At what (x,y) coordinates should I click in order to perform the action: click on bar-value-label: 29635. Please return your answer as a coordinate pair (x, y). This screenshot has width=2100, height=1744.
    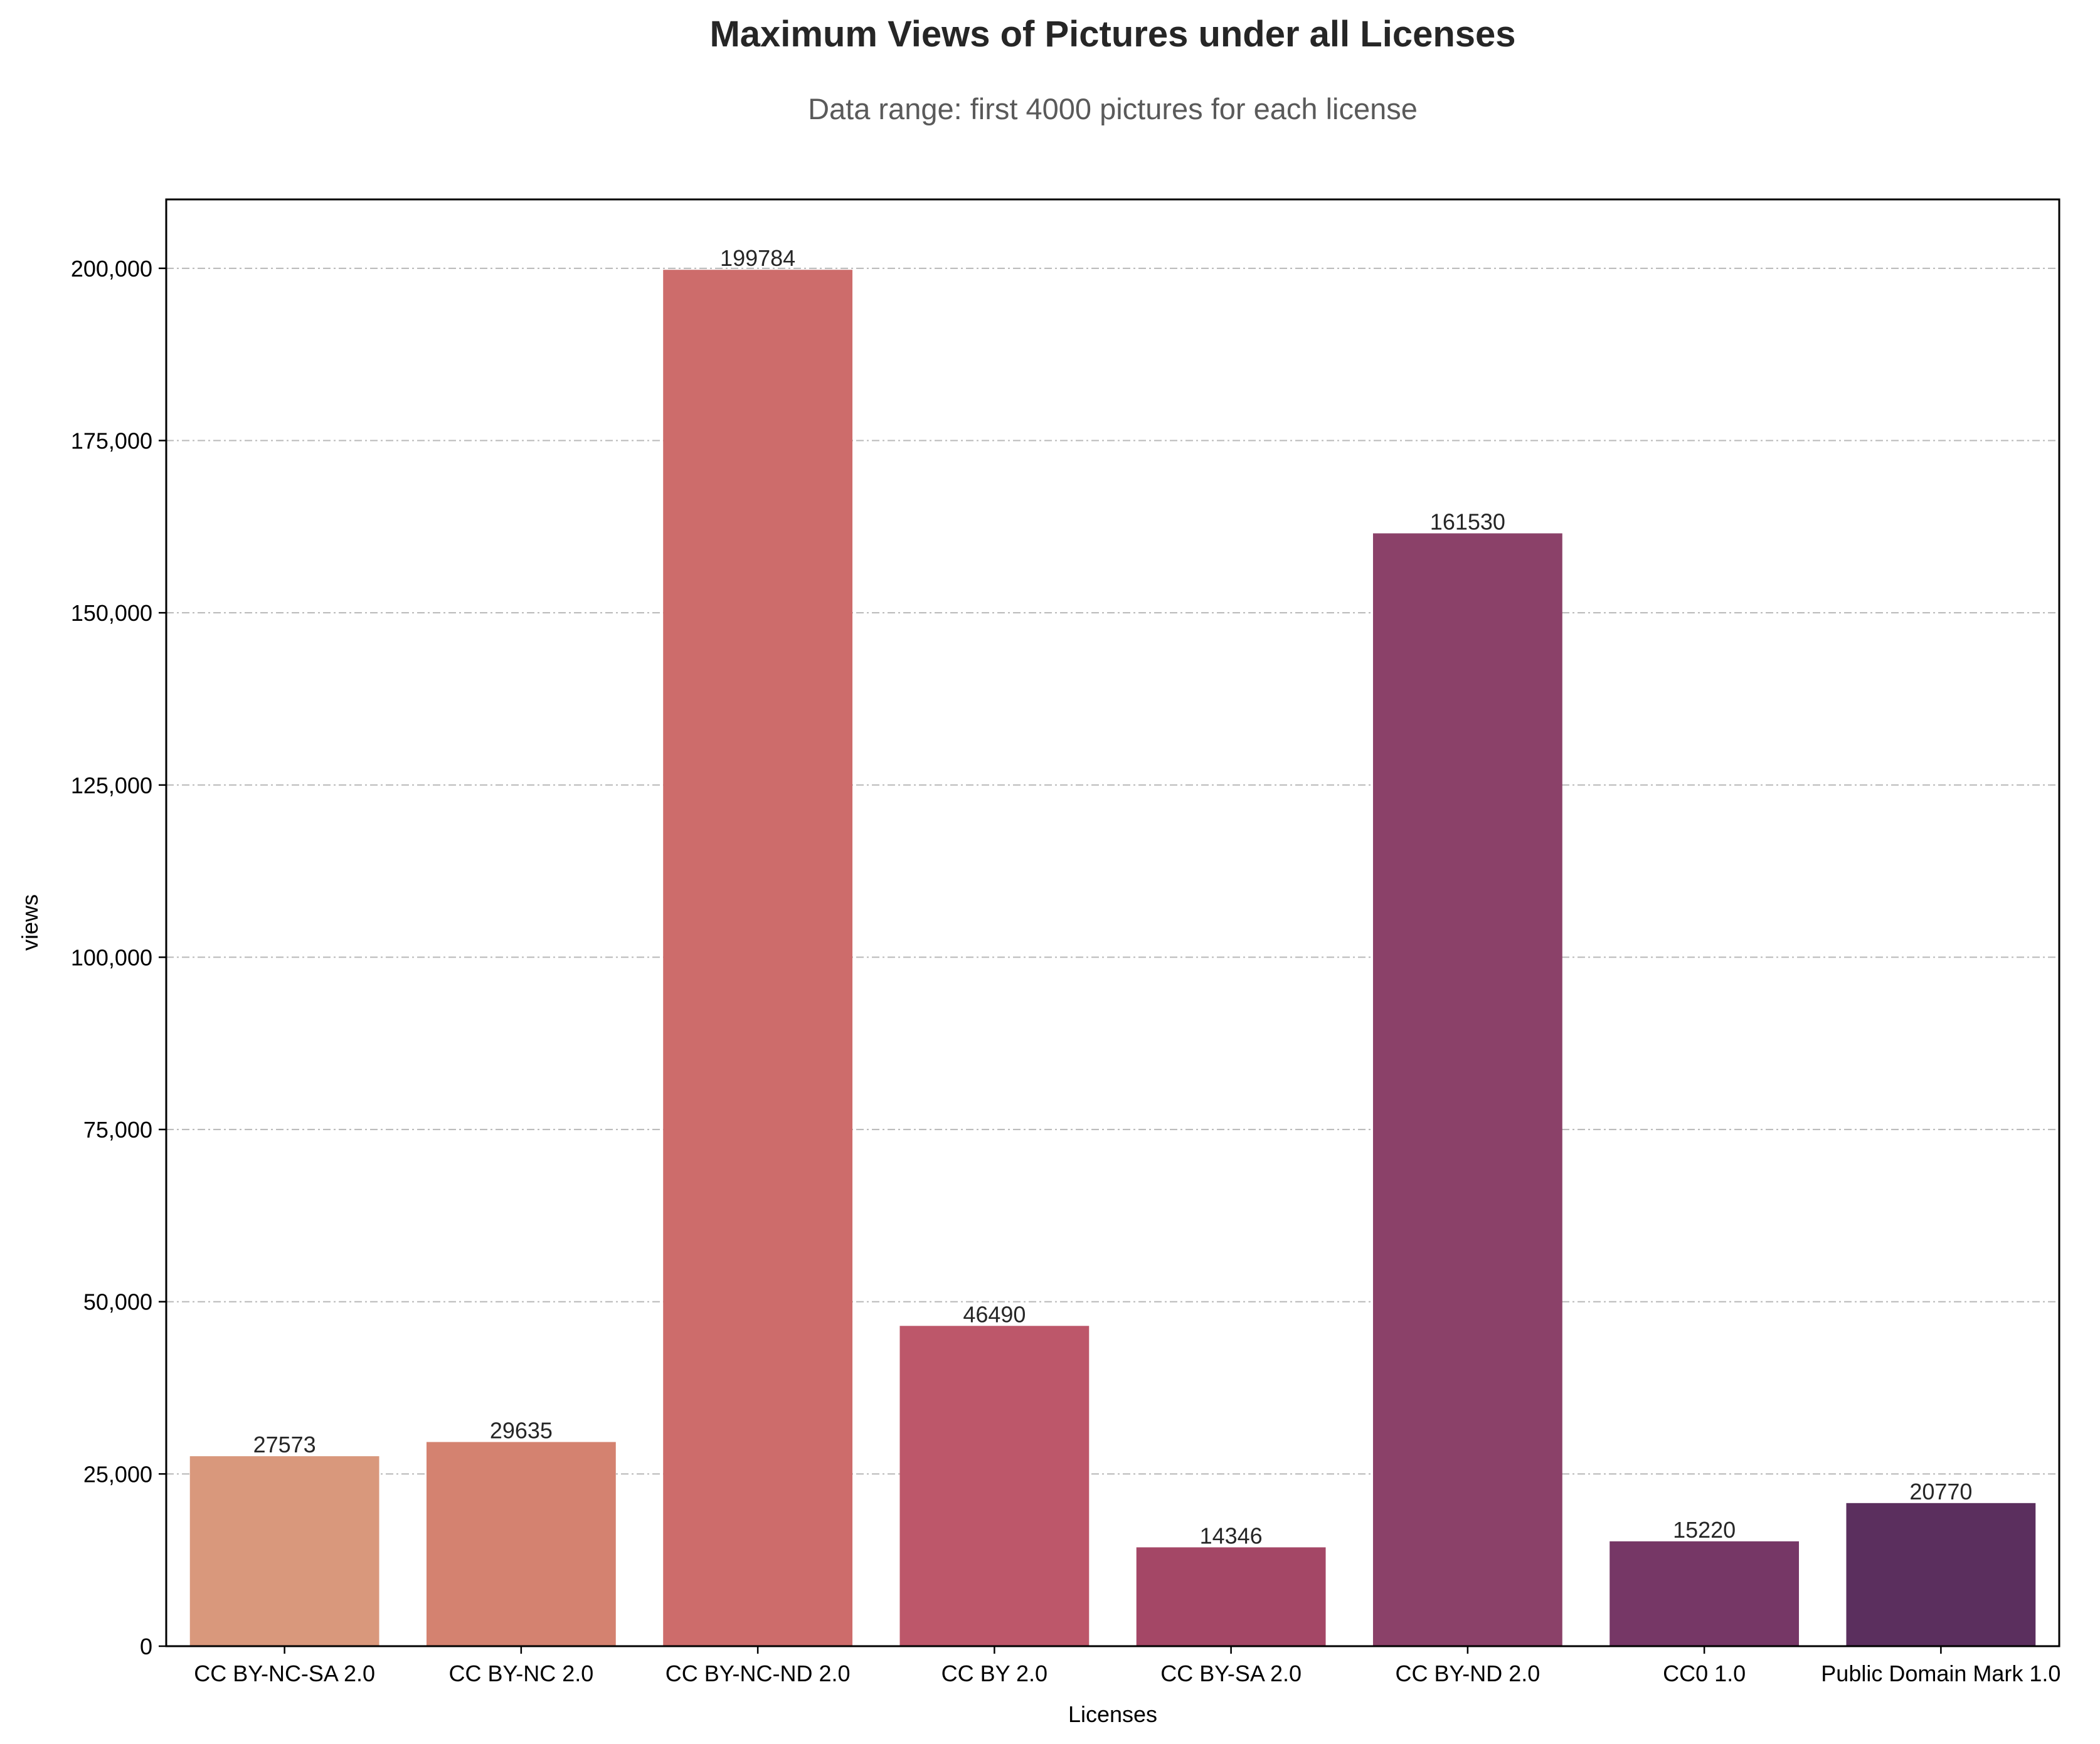
    Looking at the image, I should click on (521, 1430).